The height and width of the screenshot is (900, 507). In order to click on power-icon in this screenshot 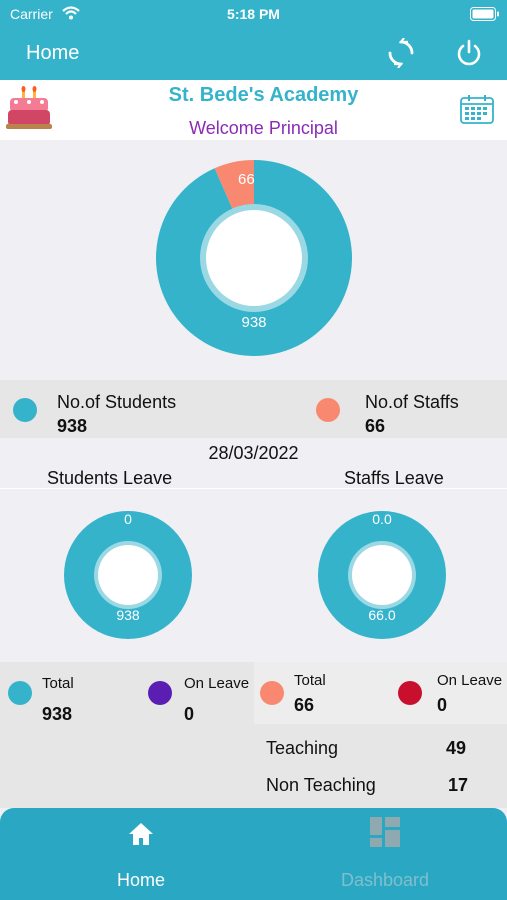, I will do `click(469, 53)`.